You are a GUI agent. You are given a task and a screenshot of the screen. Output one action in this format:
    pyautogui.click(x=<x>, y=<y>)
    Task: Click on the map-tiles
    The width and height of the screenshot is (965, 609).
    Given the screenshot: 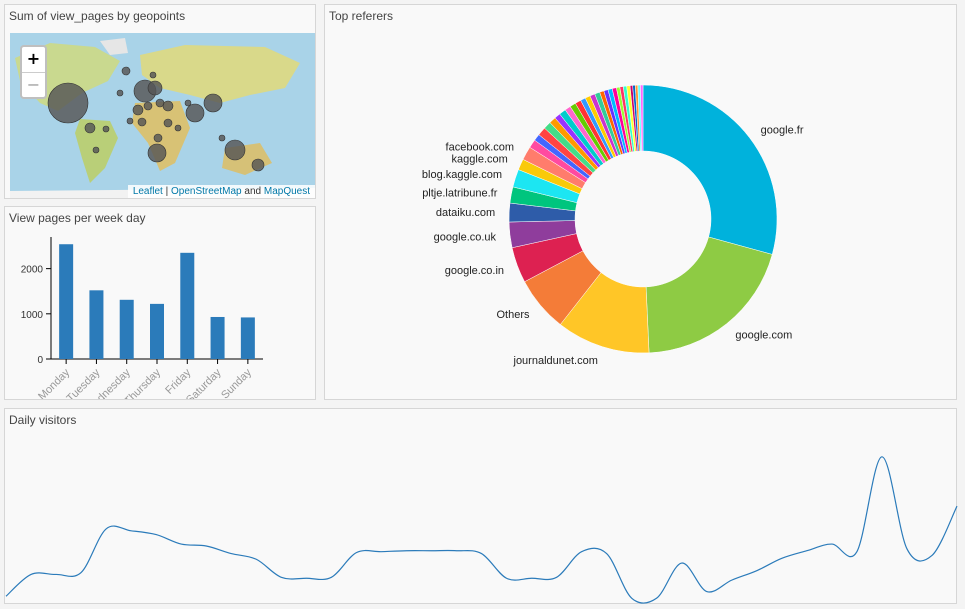 What is the action you would take?
    pyautogui.click(x=162, y=118)
    